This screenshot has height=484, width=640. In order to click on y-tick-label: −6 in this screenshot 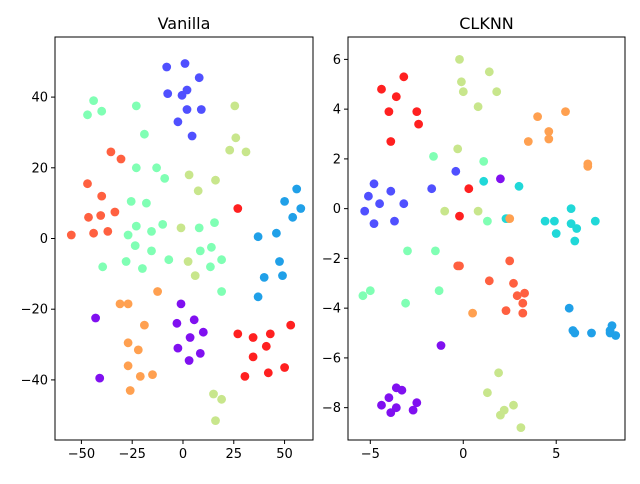, I will do `click(331, 358)`.